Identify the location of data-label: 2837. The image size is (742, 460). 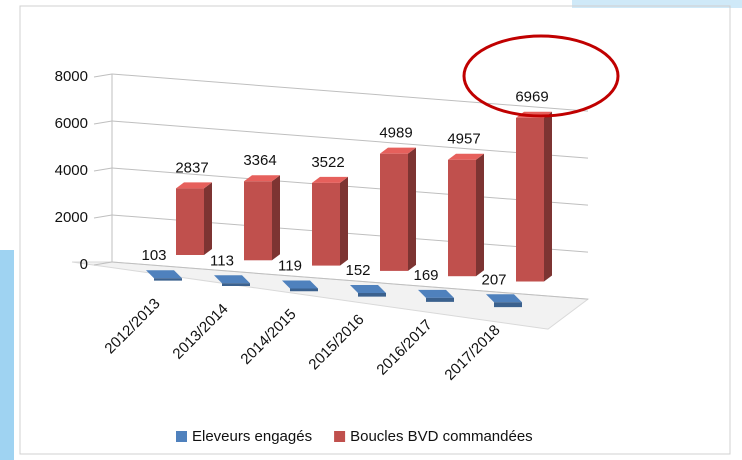
(191, 167).